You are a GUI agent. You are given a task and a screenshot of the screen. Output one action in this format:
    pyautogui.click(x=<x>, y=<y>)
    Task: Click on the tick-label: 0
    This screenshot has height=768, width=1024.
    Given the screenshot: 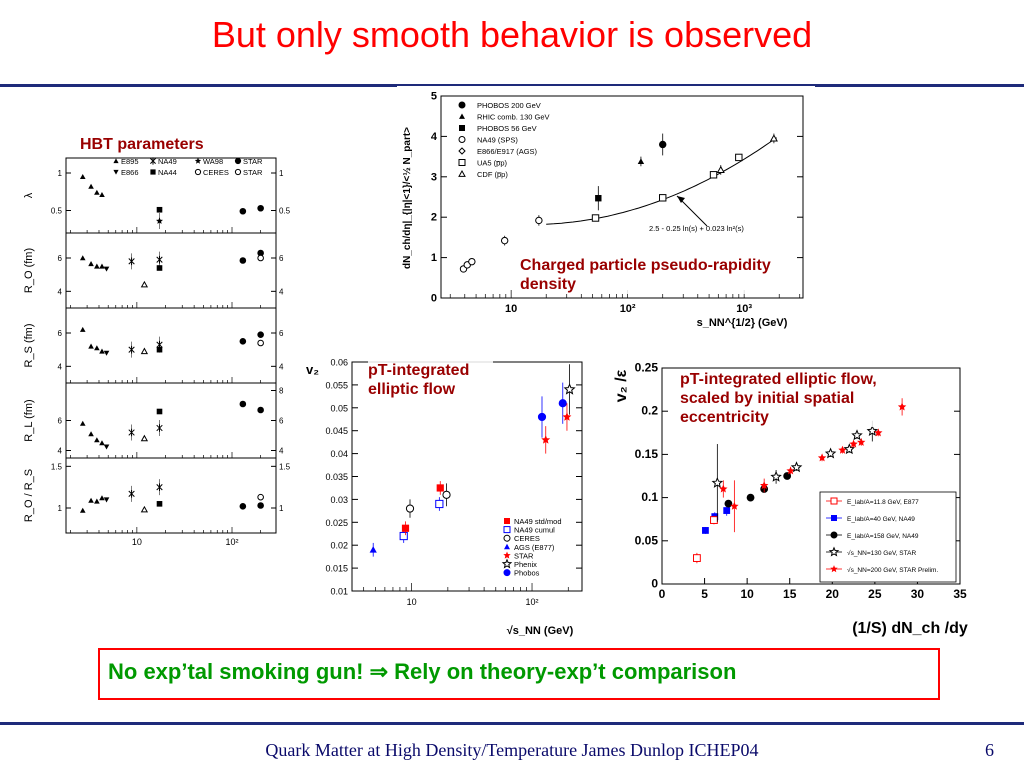 What is the action you would take?
    pyautogui.click(x=654, y=584)
    